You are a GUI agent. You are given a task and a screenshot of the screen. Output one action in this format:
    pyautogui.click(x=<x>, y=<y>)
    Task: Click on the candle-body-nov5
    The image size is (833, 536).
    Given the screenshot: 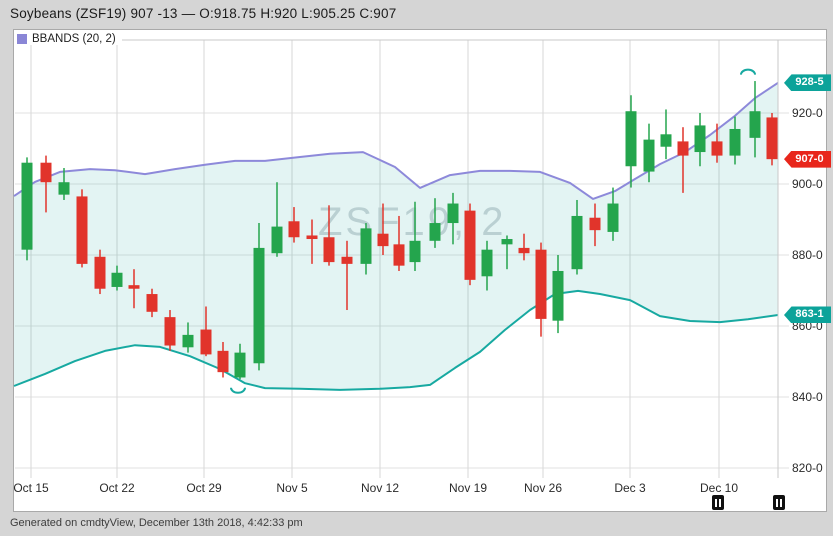 What is the action you would take?
    pyautogui.click(x=294, y=229)
    